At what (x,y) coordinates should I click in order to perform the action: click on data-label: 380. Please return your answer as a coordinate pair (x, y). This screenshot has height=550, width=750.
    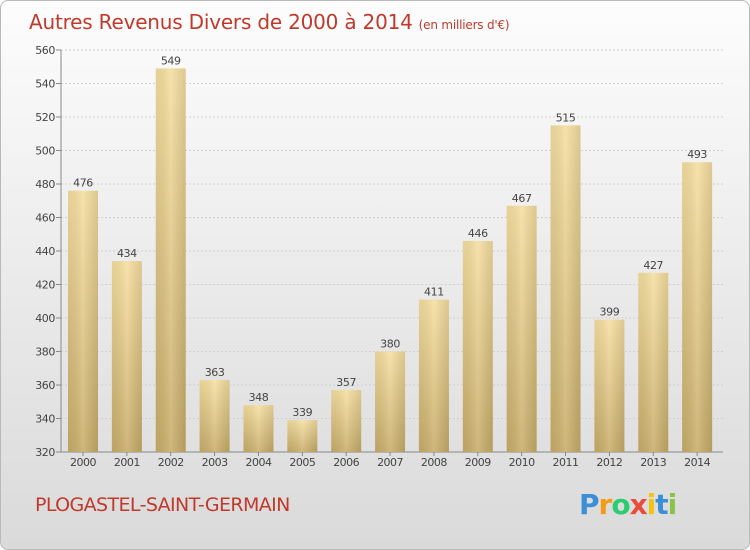
    Looking at the image, I should click on (390, 344).